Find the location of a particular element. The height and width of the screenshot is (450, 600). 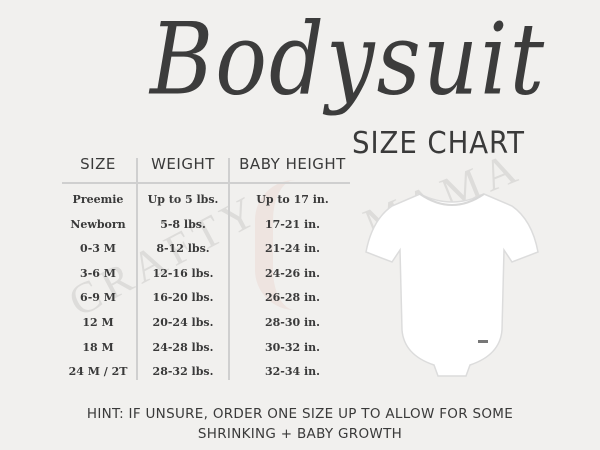

cell-weight: Up to 5 lbs. is located at coordinates (183, 199).